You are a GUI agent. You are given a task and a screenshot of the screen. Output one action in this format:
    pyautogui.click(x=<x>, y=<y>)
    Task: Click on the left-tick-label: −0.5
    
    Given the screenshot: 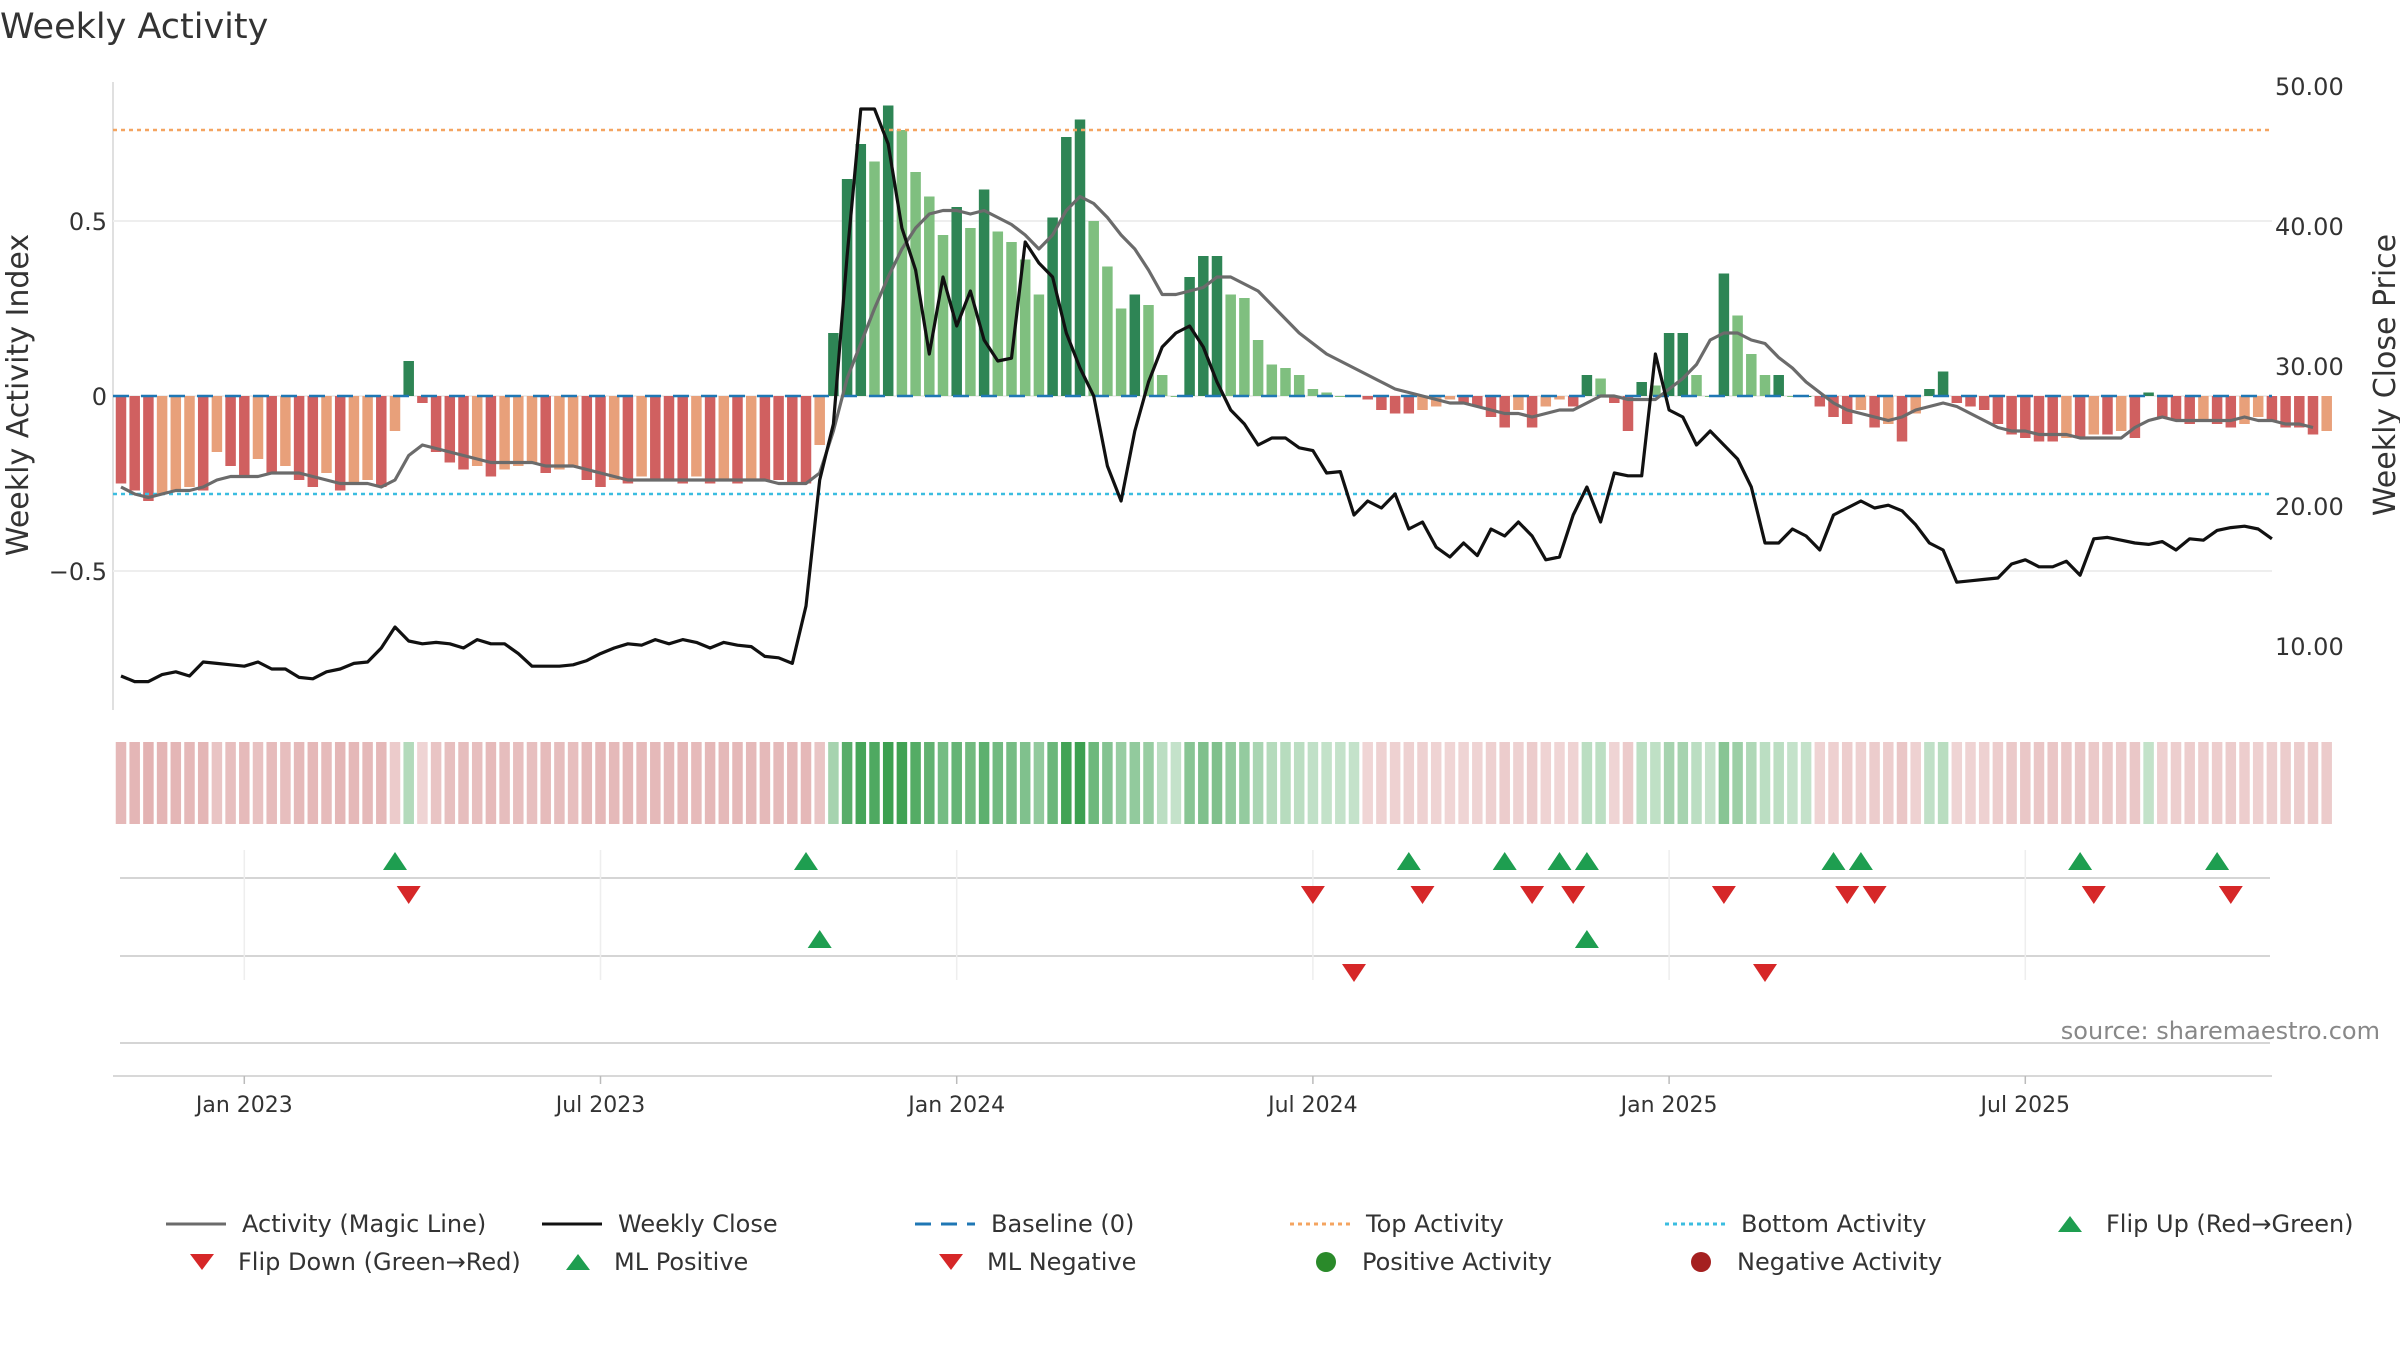 What is the action you would take?
    pyautogui.click(x=78, y=572)
    